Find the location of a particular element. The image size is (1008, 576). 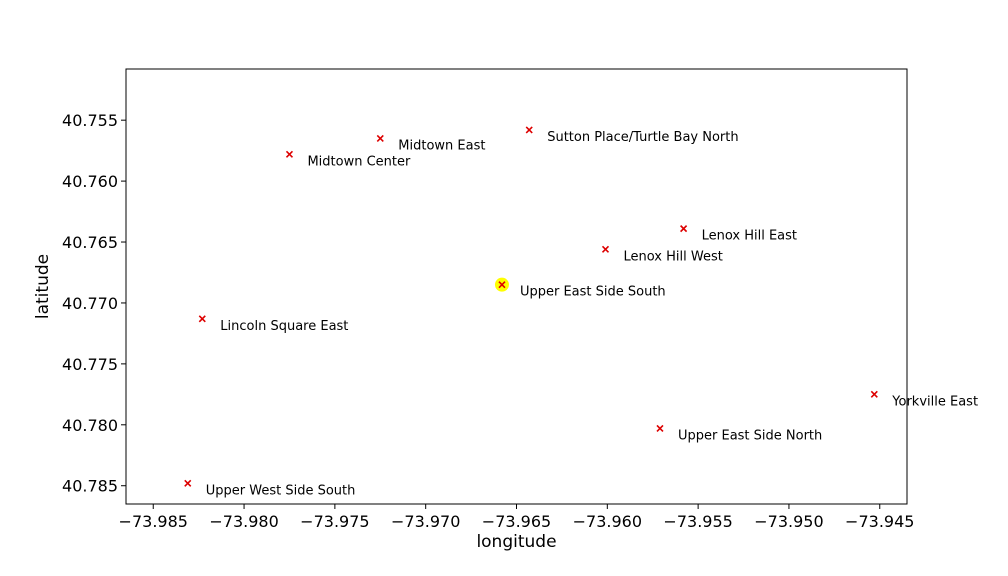

data-point: Upper West Side South is located at coordinates (270, 488).